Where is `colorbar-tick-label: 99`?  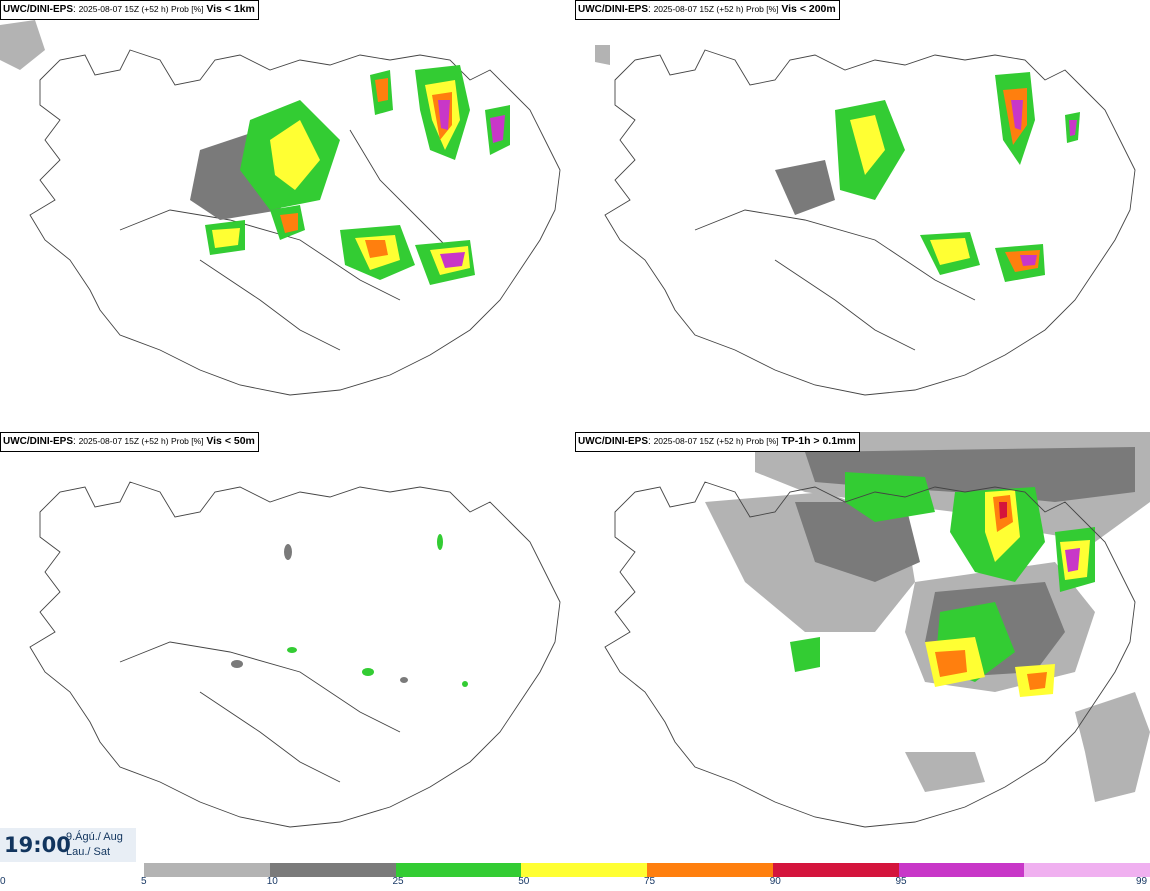 colorbar-tick-label: 99 is located at coordinates (1142, 881).